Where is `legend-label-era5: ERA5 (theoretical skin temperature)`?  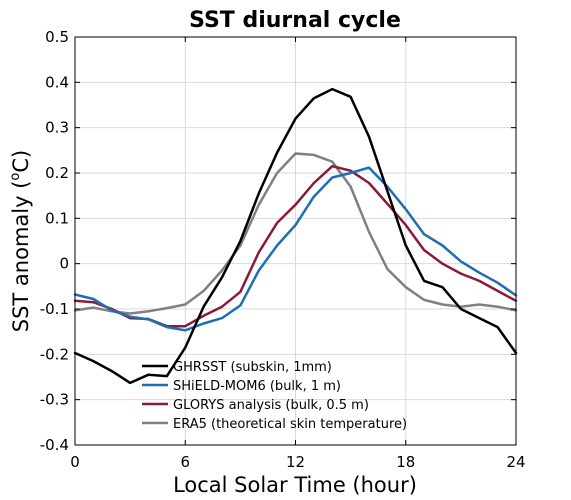
legend-label-era5: ERA5 (theoretical skin temperature) is located at coordinates (290, 424).